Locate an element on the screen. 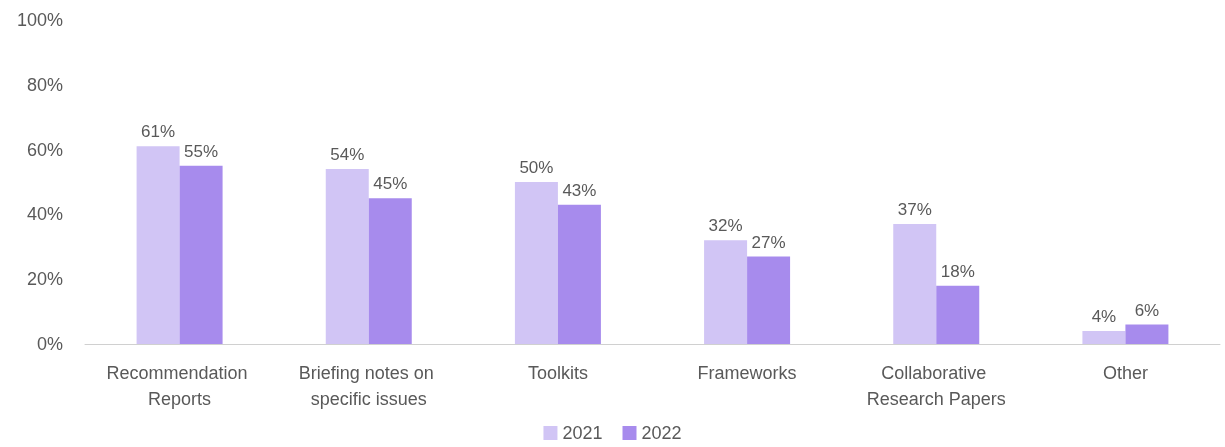 Image resolution: width=1225 pixels, height=447 pixels. y-tick-label: 0% is located at coordinates (49, 344).